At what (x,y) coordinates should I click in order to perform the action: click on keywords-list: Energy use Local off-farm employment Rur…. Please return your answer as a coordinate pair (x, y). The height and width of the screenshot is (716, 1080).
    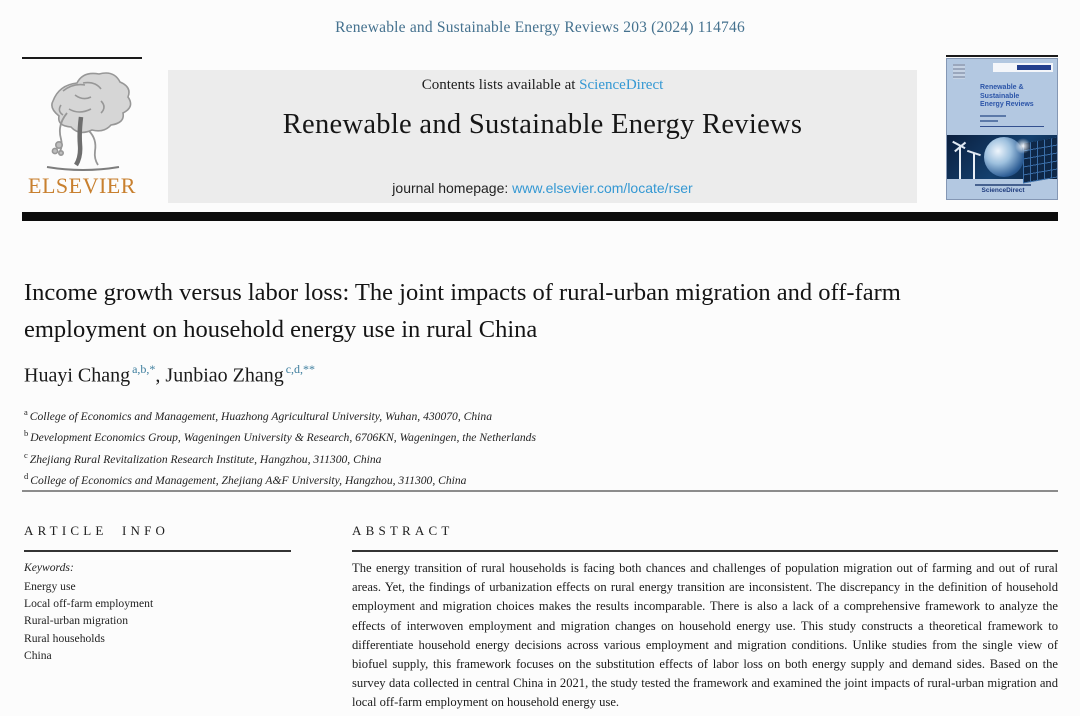
    Looking at the image, I should click on (88, 621).